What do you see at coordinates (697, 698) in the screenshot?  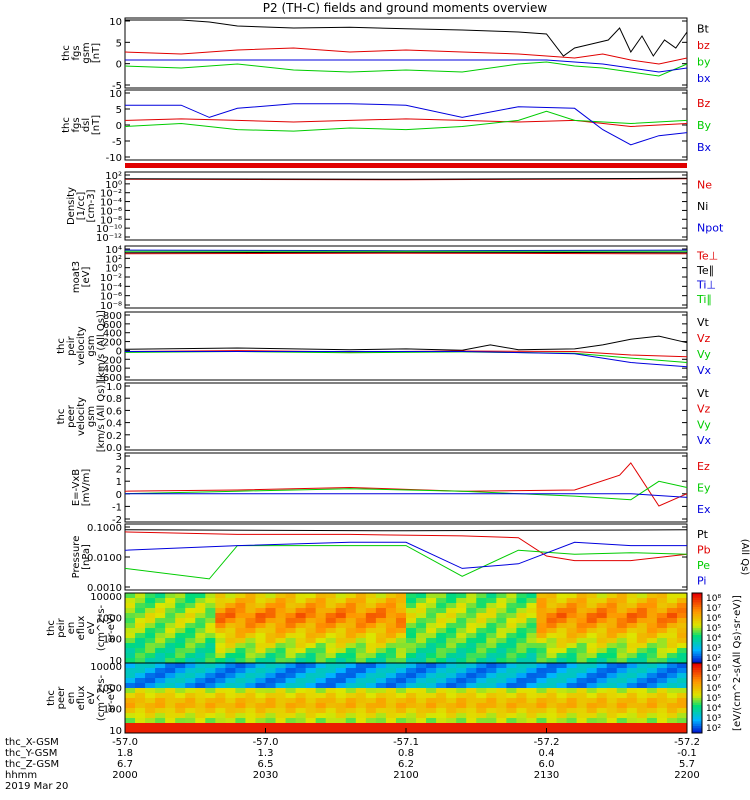 I see `colorbar-frame` at bounding box center [697, 698].